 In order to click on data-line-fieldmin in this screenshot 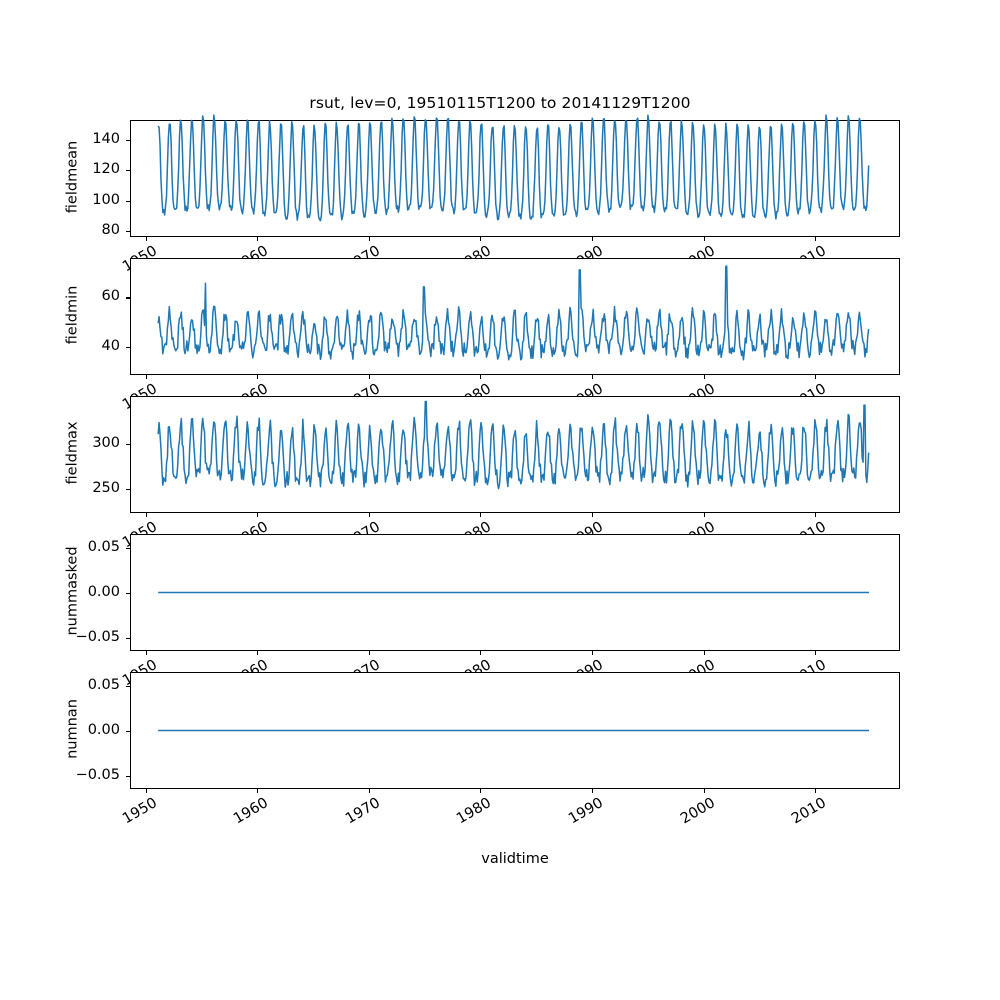, I will do `click(513, 313)`.